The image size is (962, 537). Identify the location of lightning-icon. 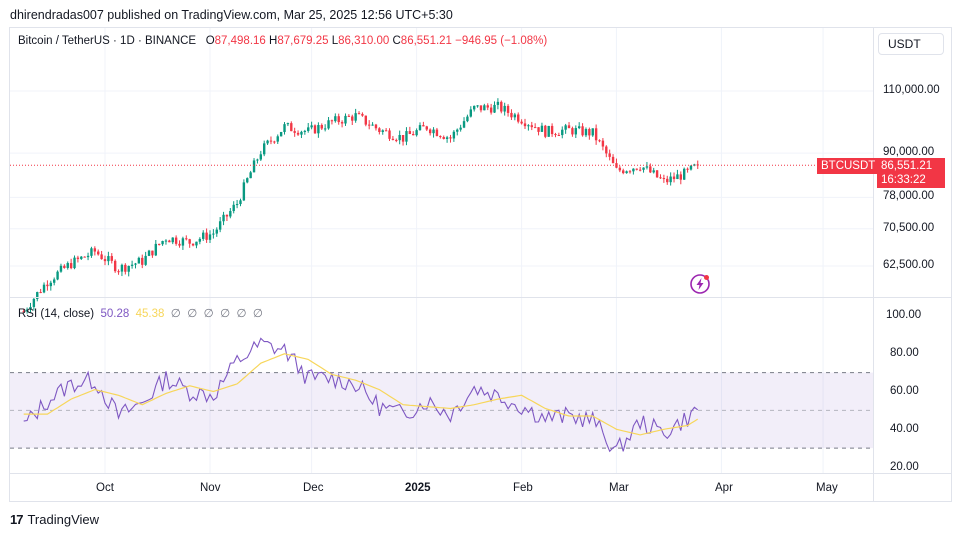
(700, 284).